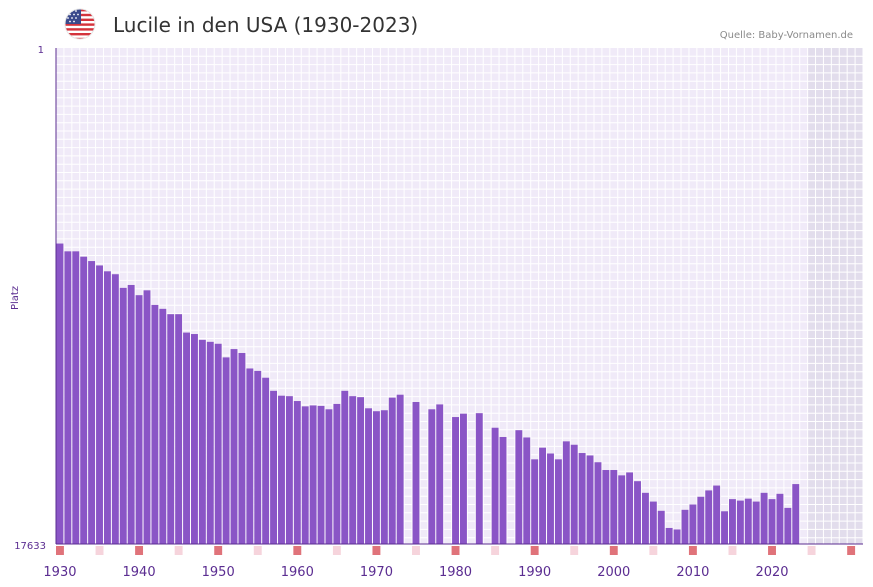 The height and width of the screenshot is (587, 873). I want to click on bar-1958, so click(289, 470).